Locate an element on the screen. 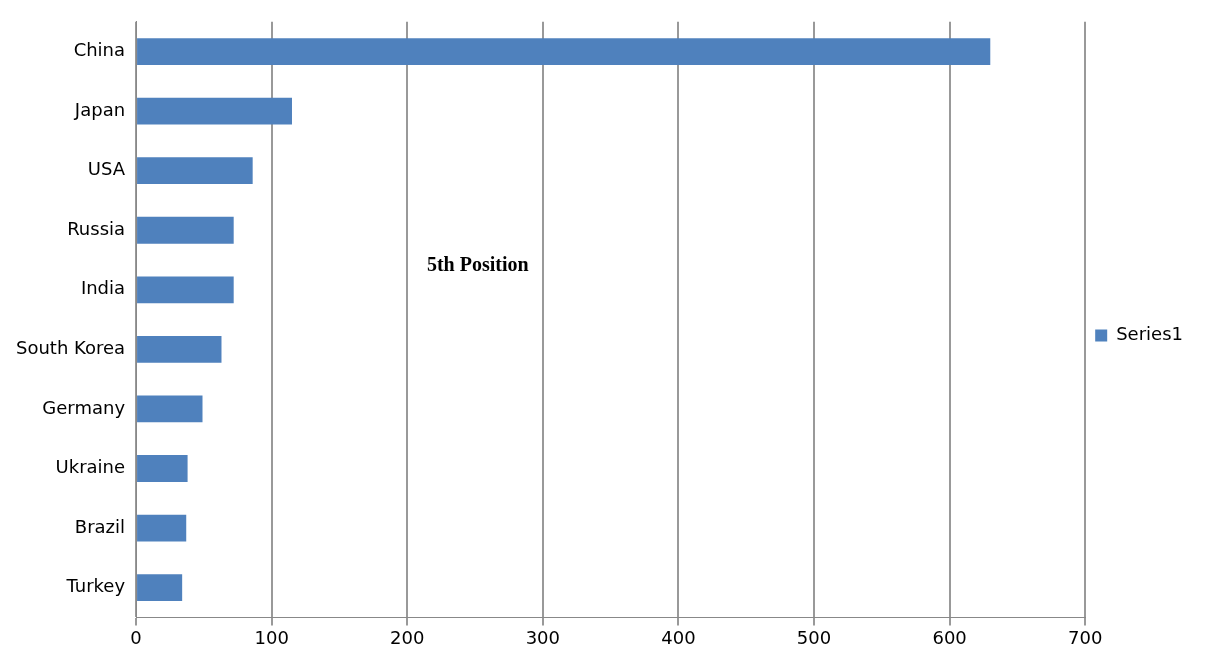 This screenshot has height=672, width=1226. y-tick-label: China is located at coordinates (99, 50).